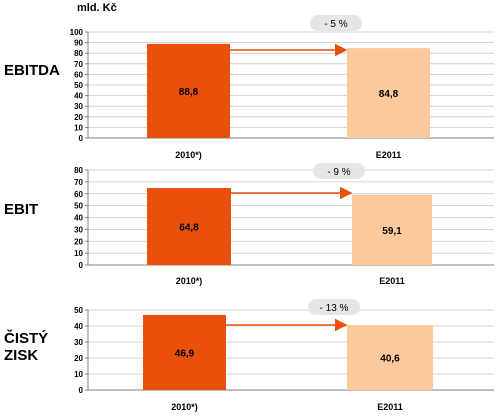 The image size is (500, 419). I want to click on chart-1-ytick-label: 0, so click(81, 138).